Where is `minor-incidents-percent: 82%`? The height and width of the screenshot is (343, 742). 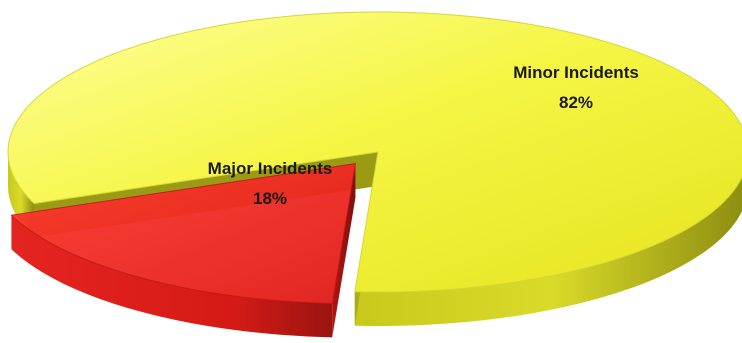
minor-incidents-percent: 82% is located at coordinates (576, 102).